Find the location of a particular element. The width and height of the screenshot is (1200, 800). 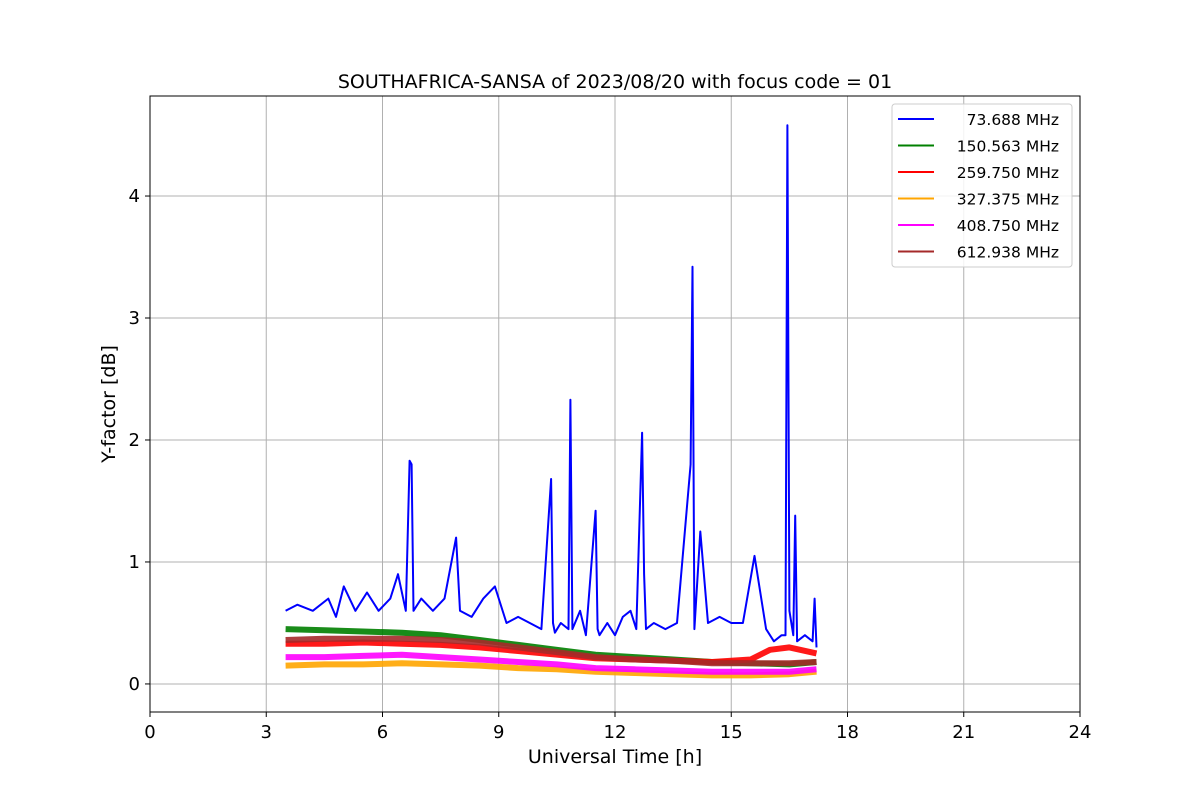

x-tick-label: 15 is located at coordinates (731, 732).